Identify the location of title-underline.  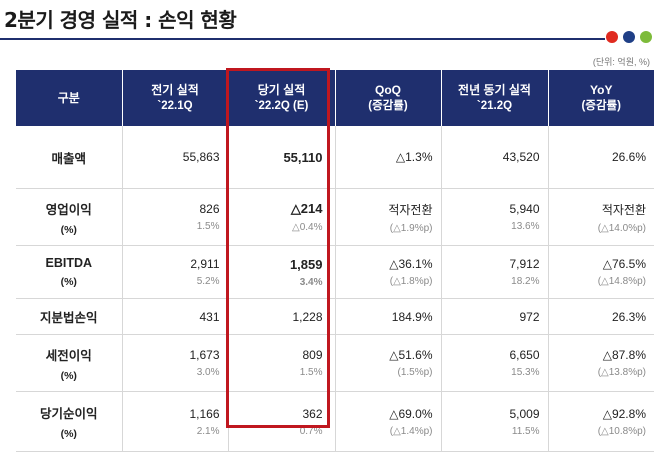
(302, 39).